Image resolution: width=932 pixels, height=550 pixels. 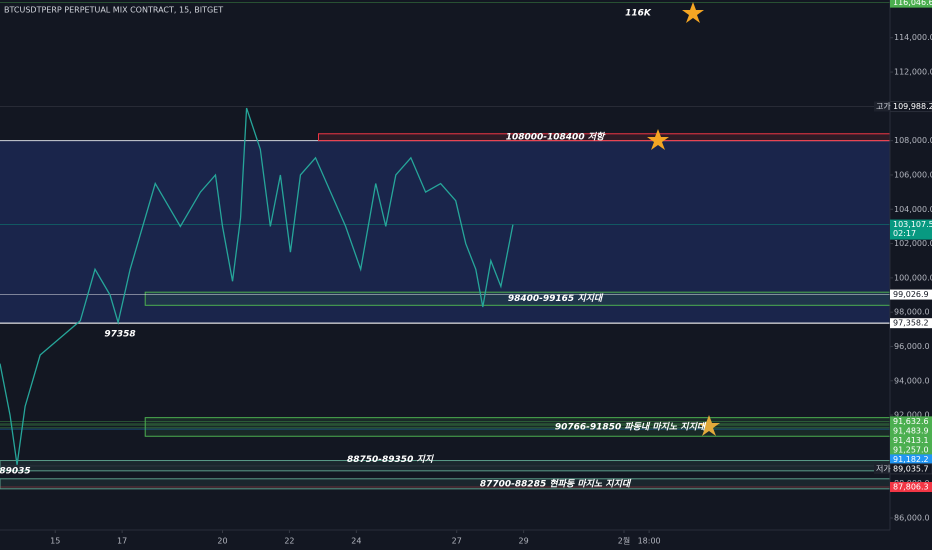 I want to click on price-tag-name: 저가, so click(x=883, y=468).